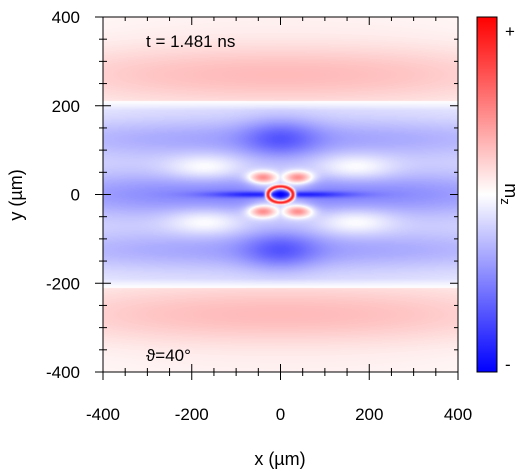 Image resolution: width=518 pixels, height=472 pixels. Describe the element at coordinates (458, 414) in the screenshot. I see `x-tick-label: 400` at that location.